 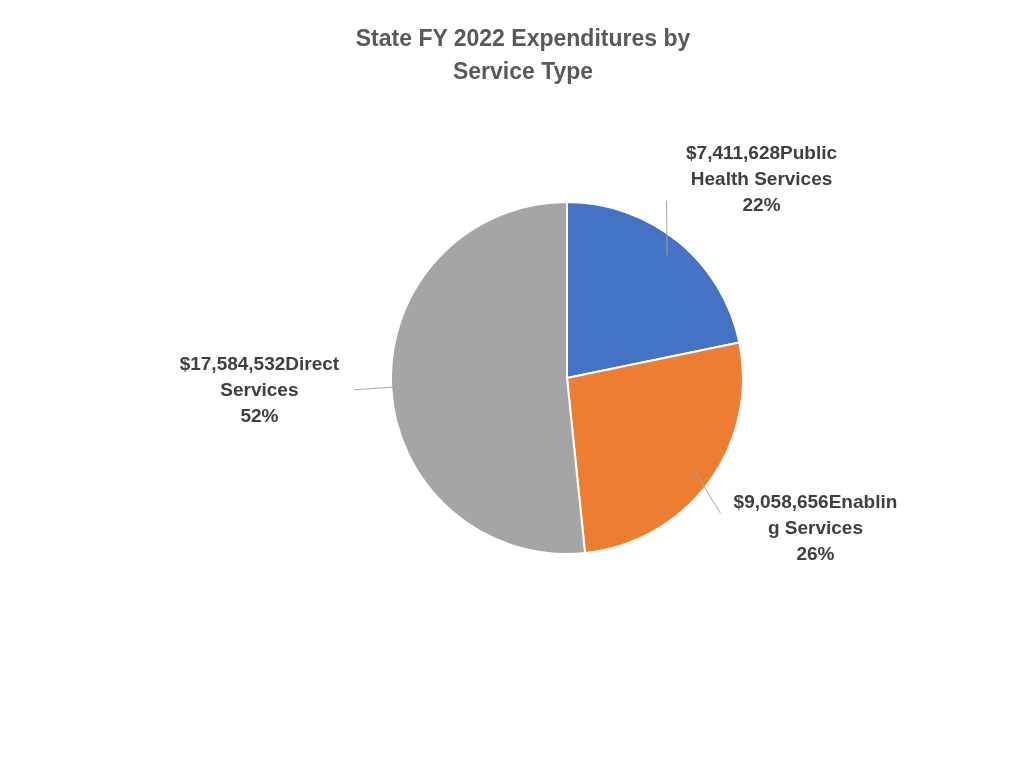 I want to click on slice-label: $9,058,656Enabling Services, so click(x=815, y=515).